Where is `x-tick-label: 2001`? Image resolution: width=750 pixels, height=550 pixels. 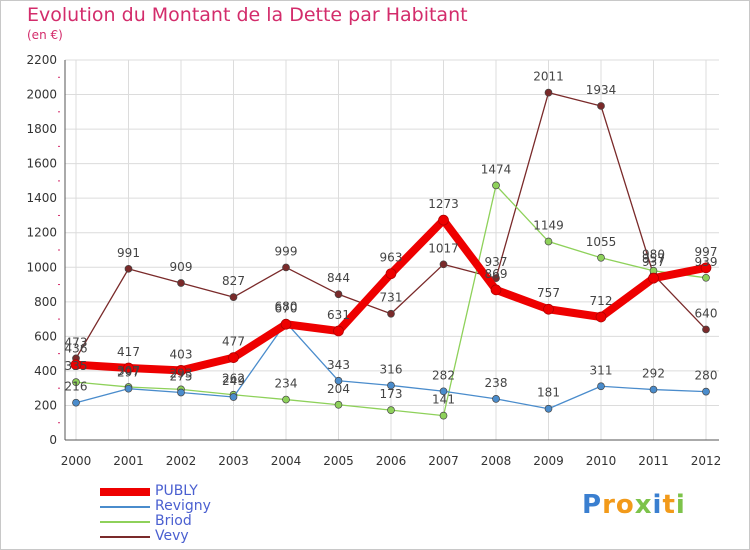 x-tick-label: 2001 is located at coordinates (128, 461).